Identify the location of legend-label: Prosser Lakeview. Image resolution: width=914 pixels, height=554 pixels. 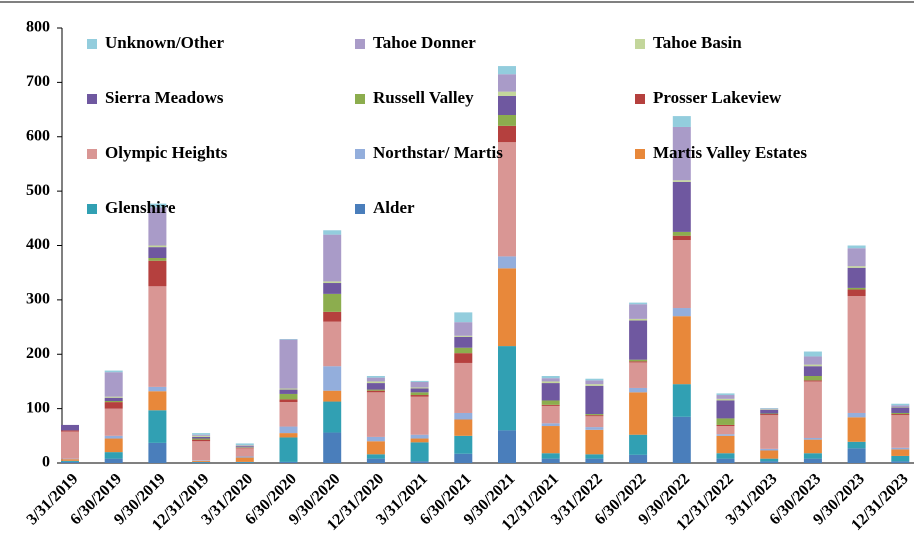
(717, 97).